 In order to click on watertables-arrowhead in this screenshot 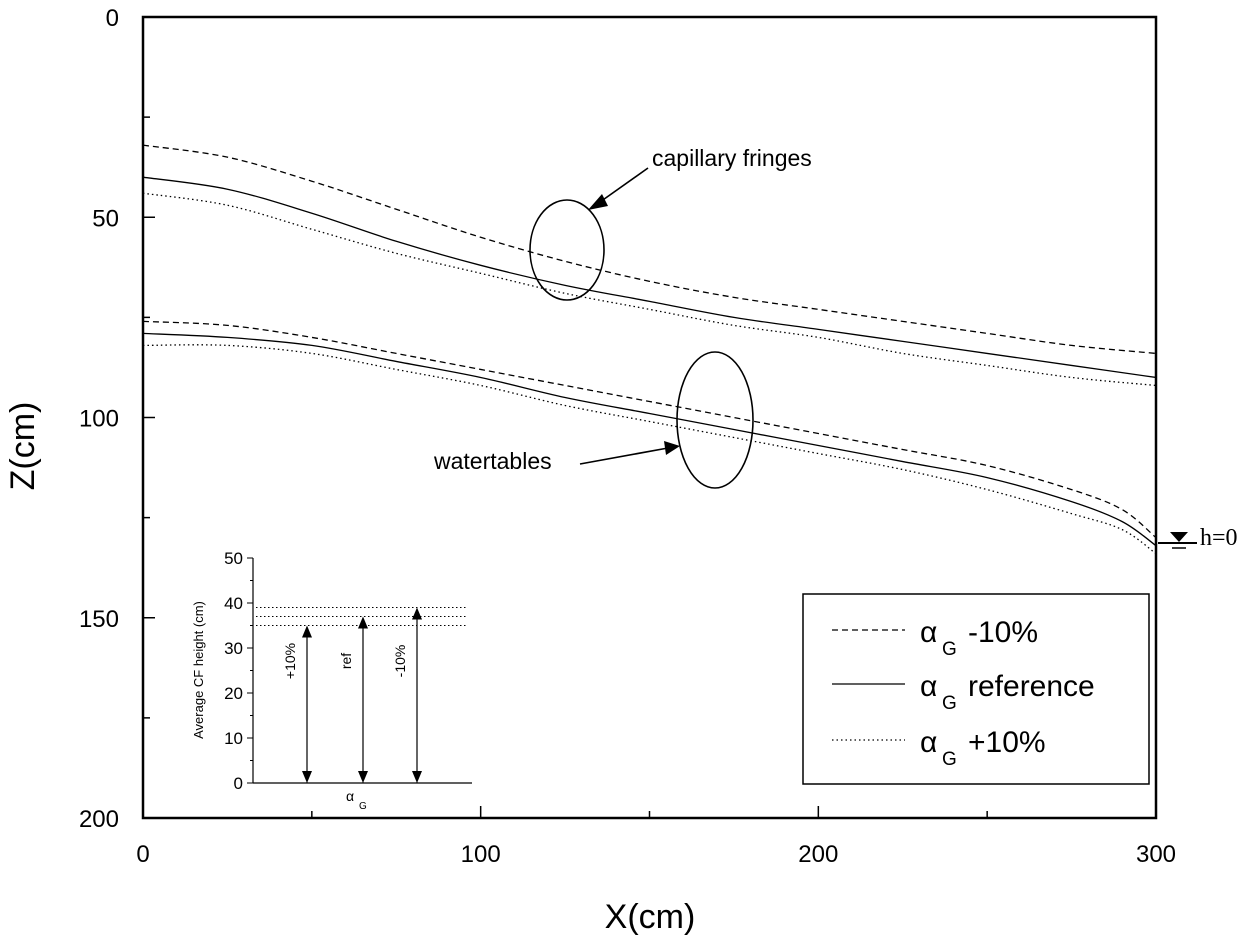, I will do `click(672, 448)`.